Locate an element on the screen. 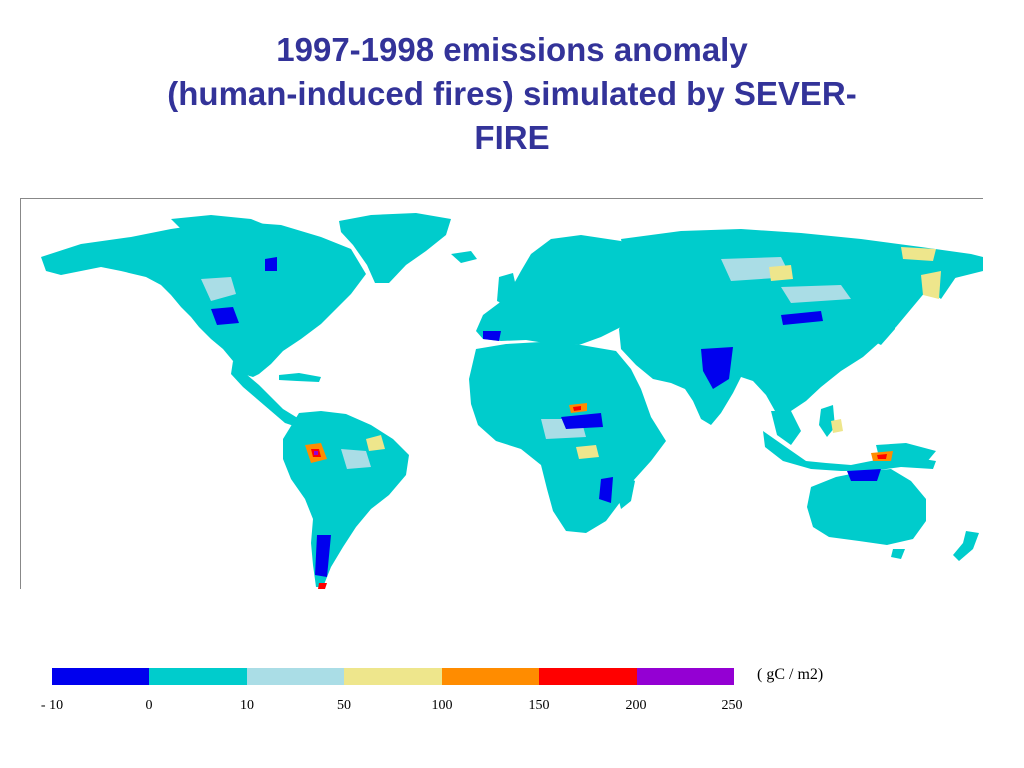 This screenshot has height=768, width=1024. legend-tick: 200 is located at coordinates (636, 705).